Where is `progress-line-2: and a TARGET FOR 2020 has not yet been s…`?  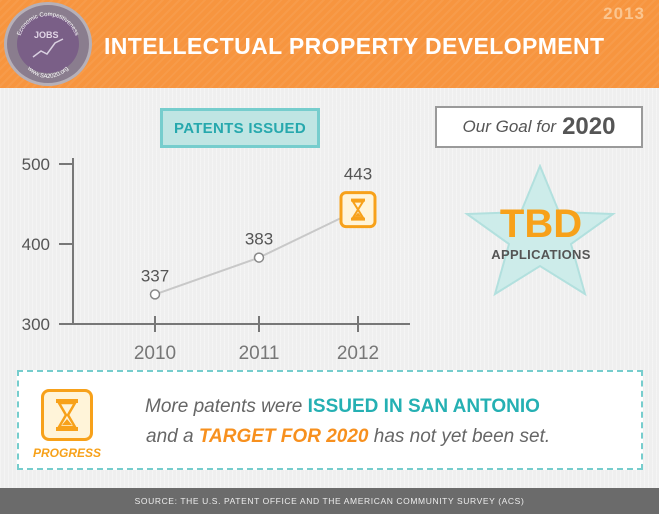
progress-line-2: and a TARGET FOR 2020 has not yet been s… is located at coordinates (348, 437).